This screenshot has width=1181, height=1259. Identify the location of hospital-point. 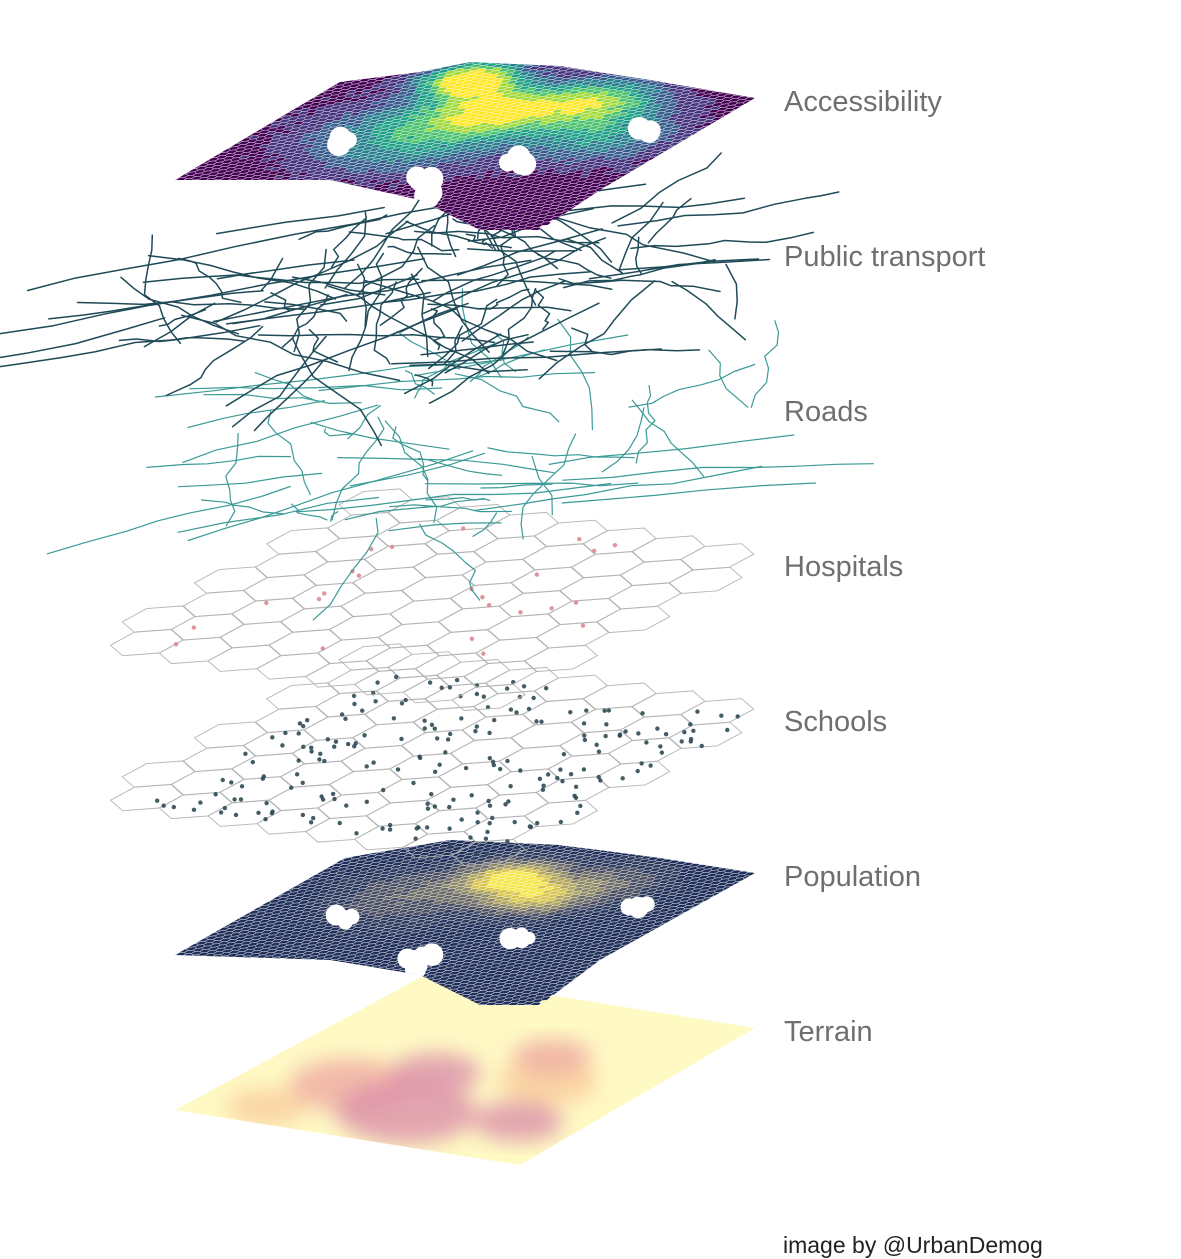
(472, 639).